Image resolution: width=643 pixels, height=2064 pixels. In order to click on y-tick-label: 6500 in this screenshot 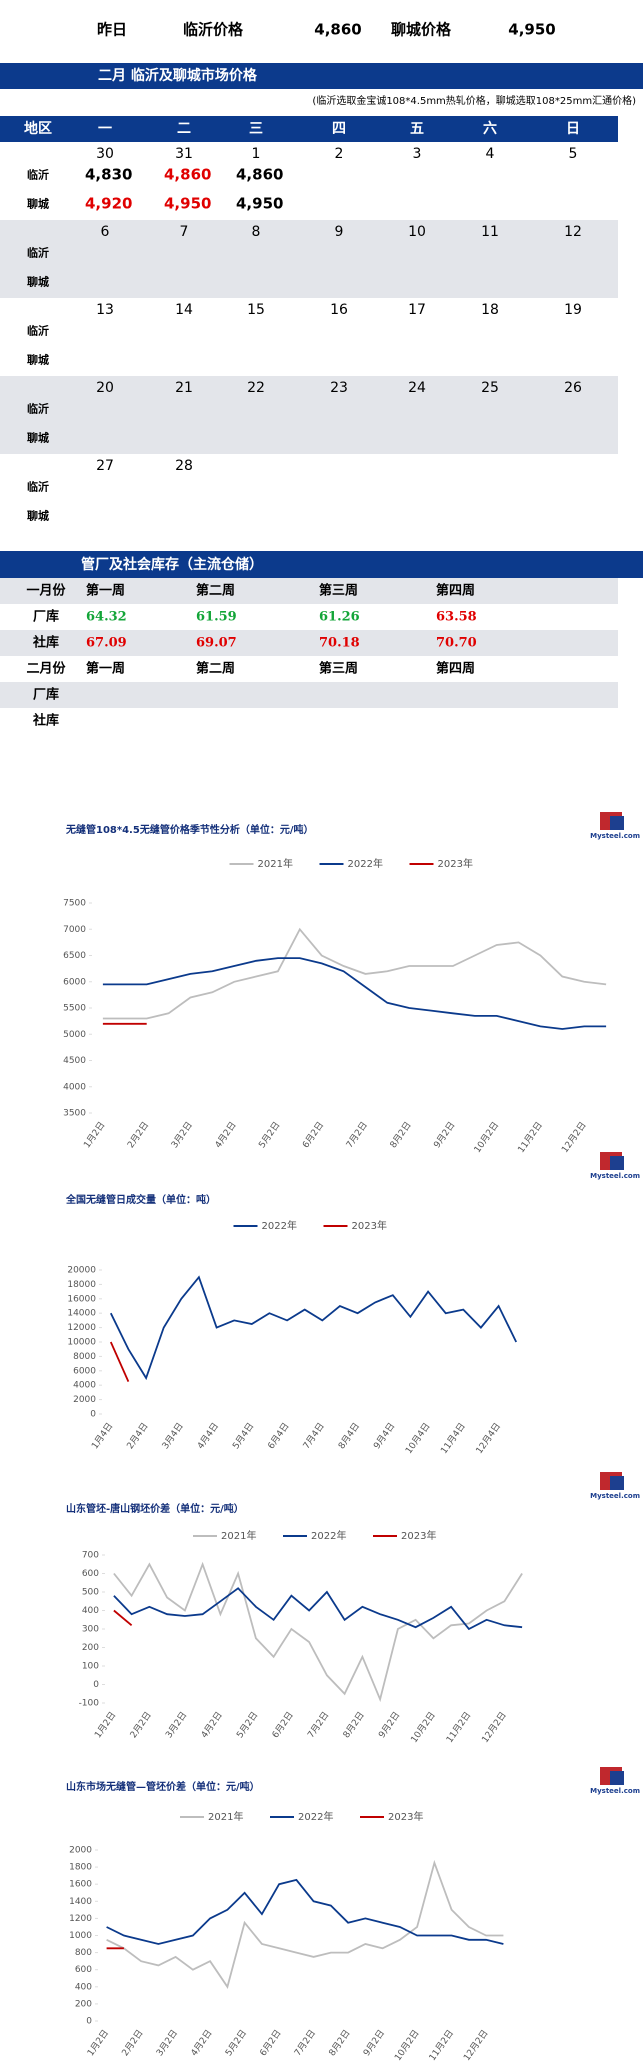, I will do `click(74, 956)`.